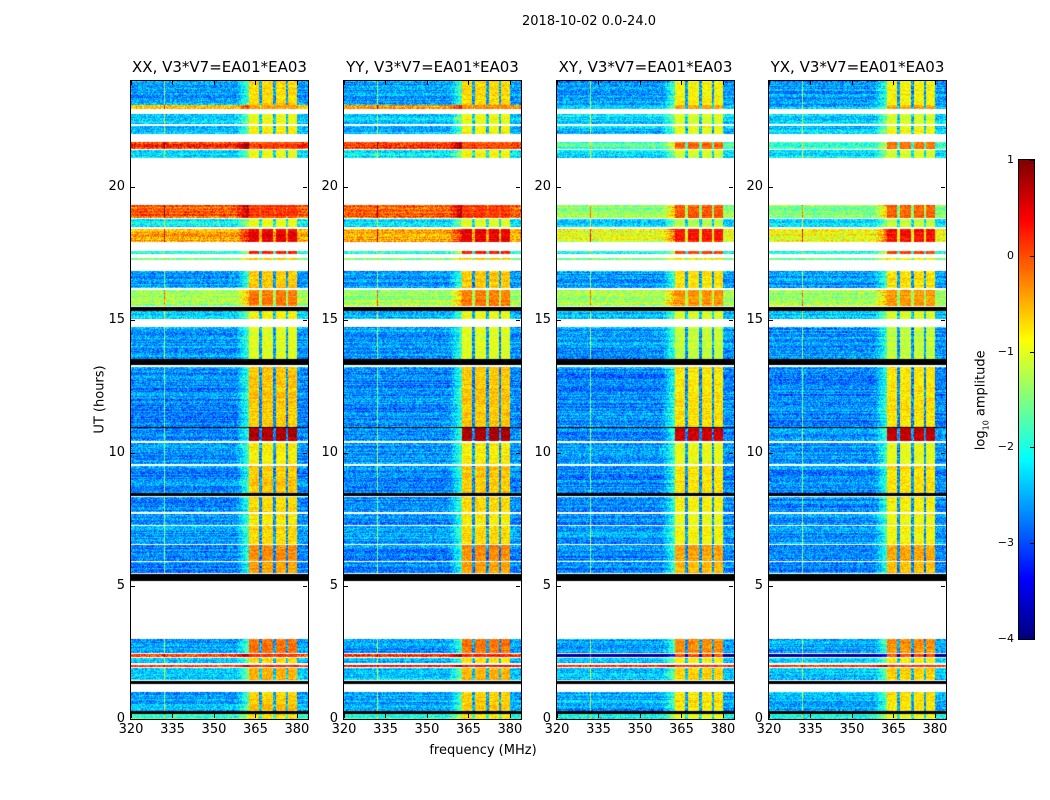  What do you see at coordinates (589, 21) in the screenshot?
I see `figure-title: 2018-10-02 0.0-24.0` at bounding box center [589, 21].